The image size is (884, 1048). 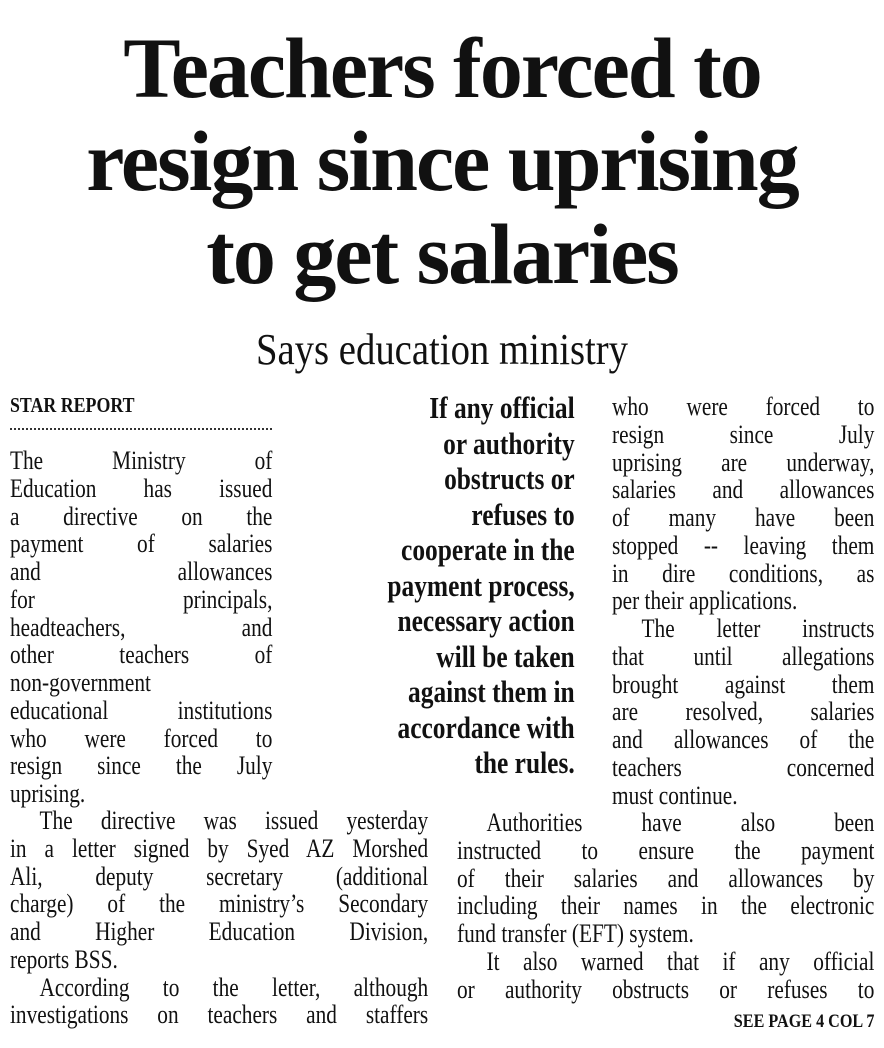 What do you see at coordinates (743, 767) in the screenshot?
I see `text-line: teachers concerned` at bounding box center [743, 767].